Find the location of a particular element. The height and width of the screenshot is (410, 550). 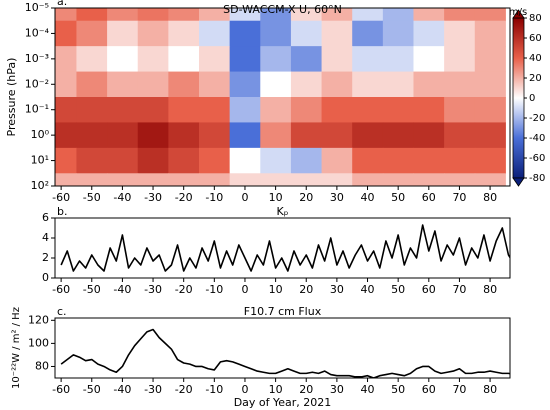

x-tick-label: 30 is located at coordinates (337, 197).